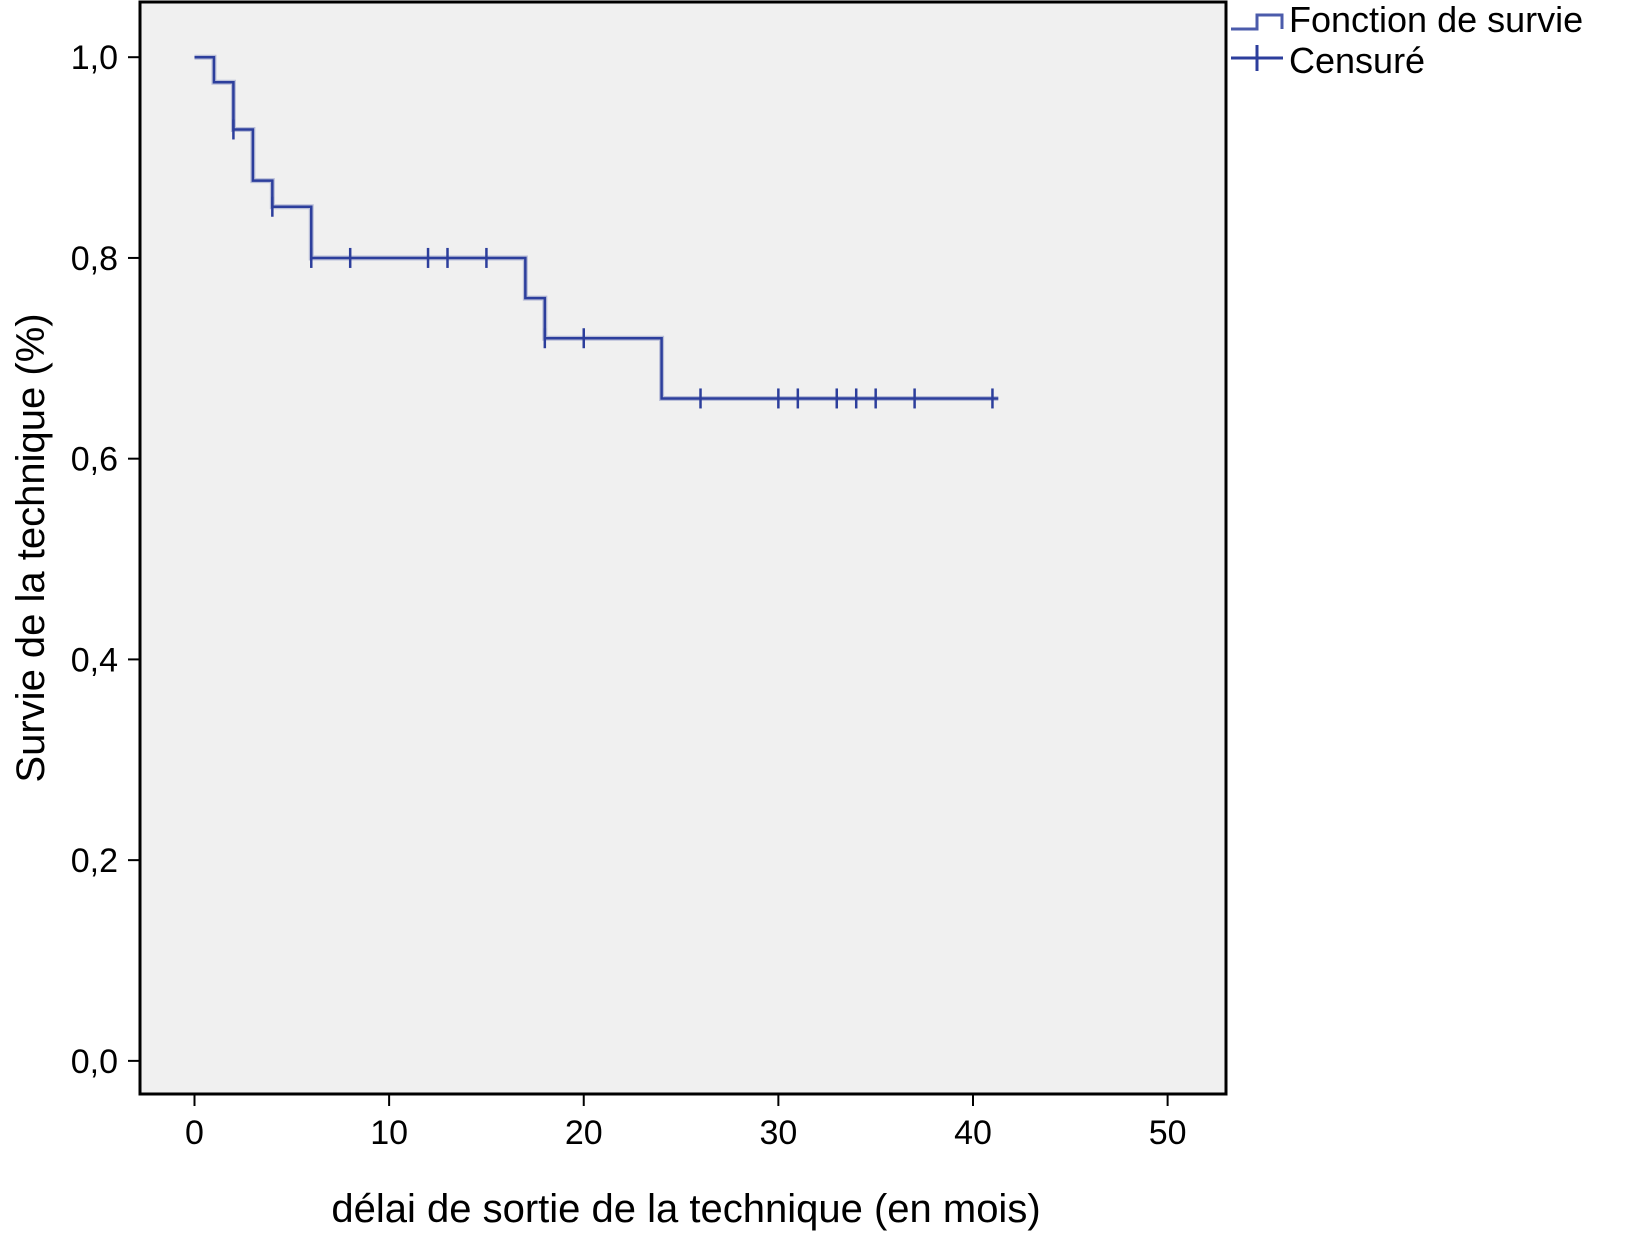 This screenshot has width=1626, height=1239. I want to click on x-axis: 0 10 20 30 40 50, so click(686, 1123).